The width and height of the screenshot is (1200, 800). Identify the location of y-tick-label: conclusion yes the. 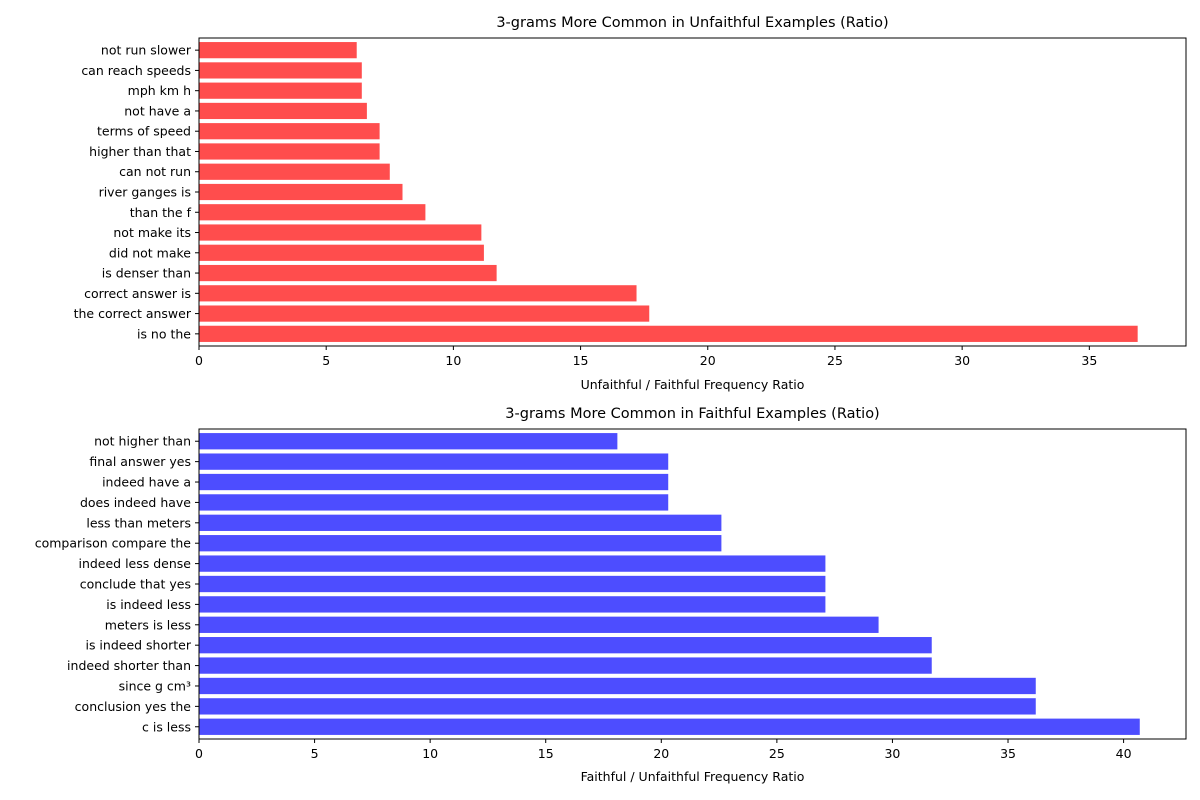
(133, 706).